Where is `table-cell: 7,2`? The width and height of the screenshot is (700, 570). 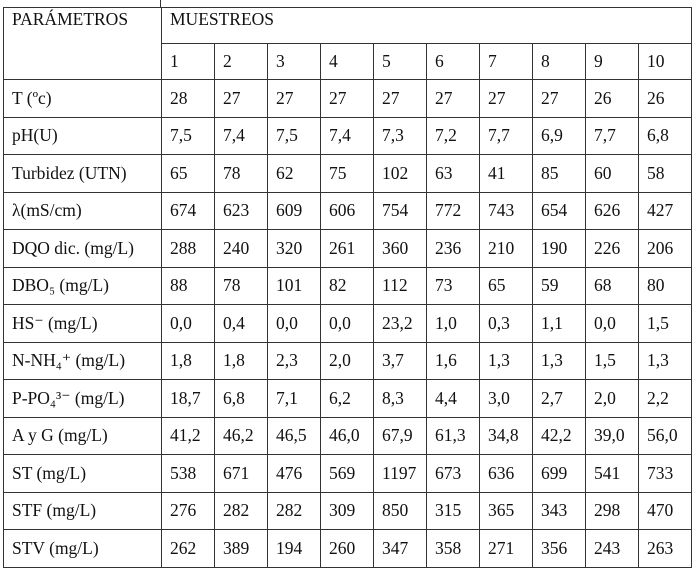
table-cell: 7,2 is located at coordinates (453, 135).